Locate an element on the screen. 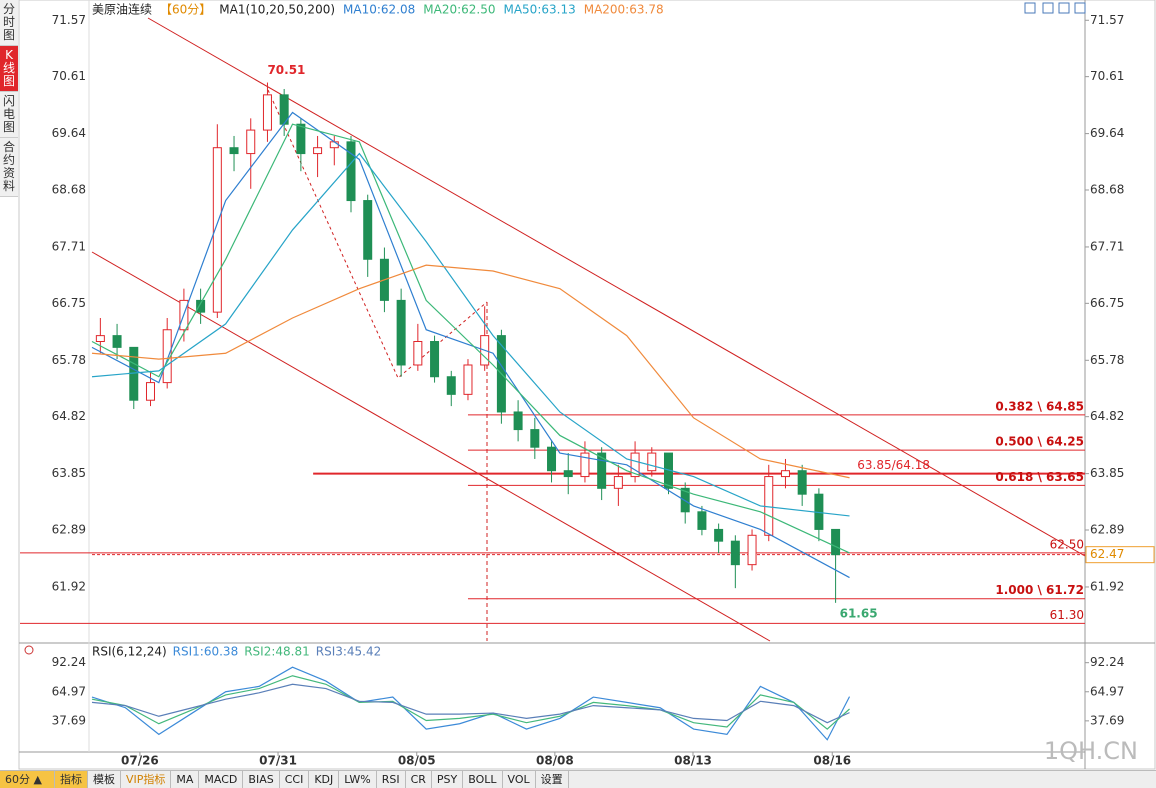  legend-entry: RSI1:60.38 is located at coordinates (206, 652).